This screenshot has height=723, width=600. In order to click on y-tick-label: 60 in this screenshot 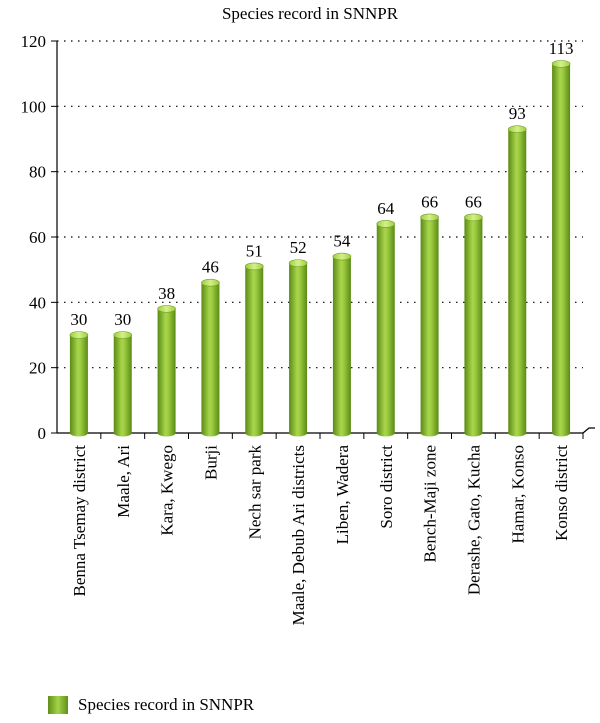, I will do `click(37, 237)`.